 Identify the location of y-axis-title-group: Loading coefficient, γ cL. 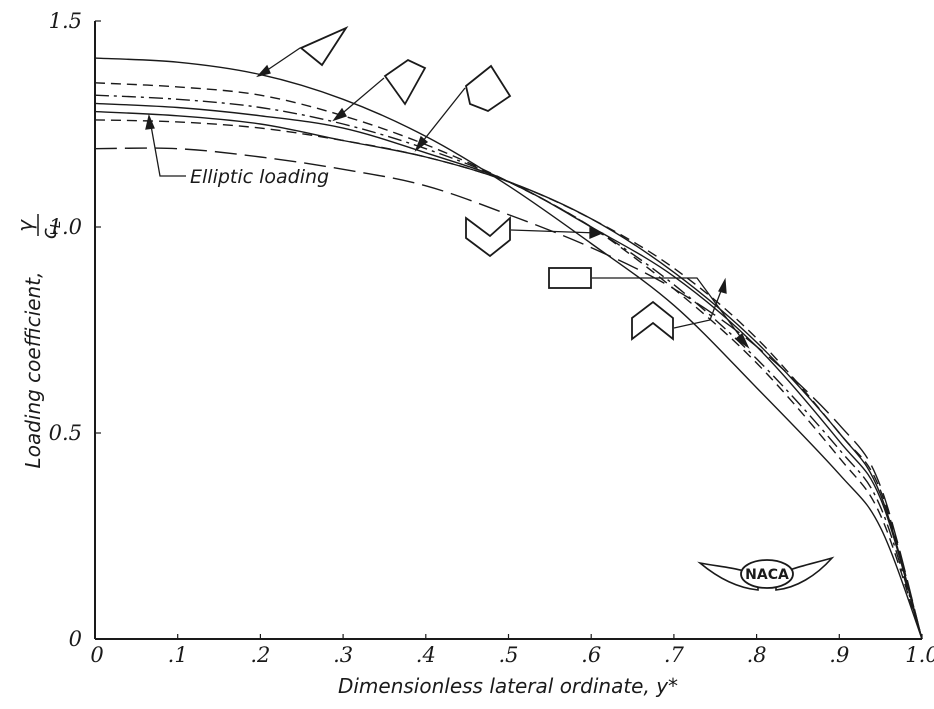
(38, 341).